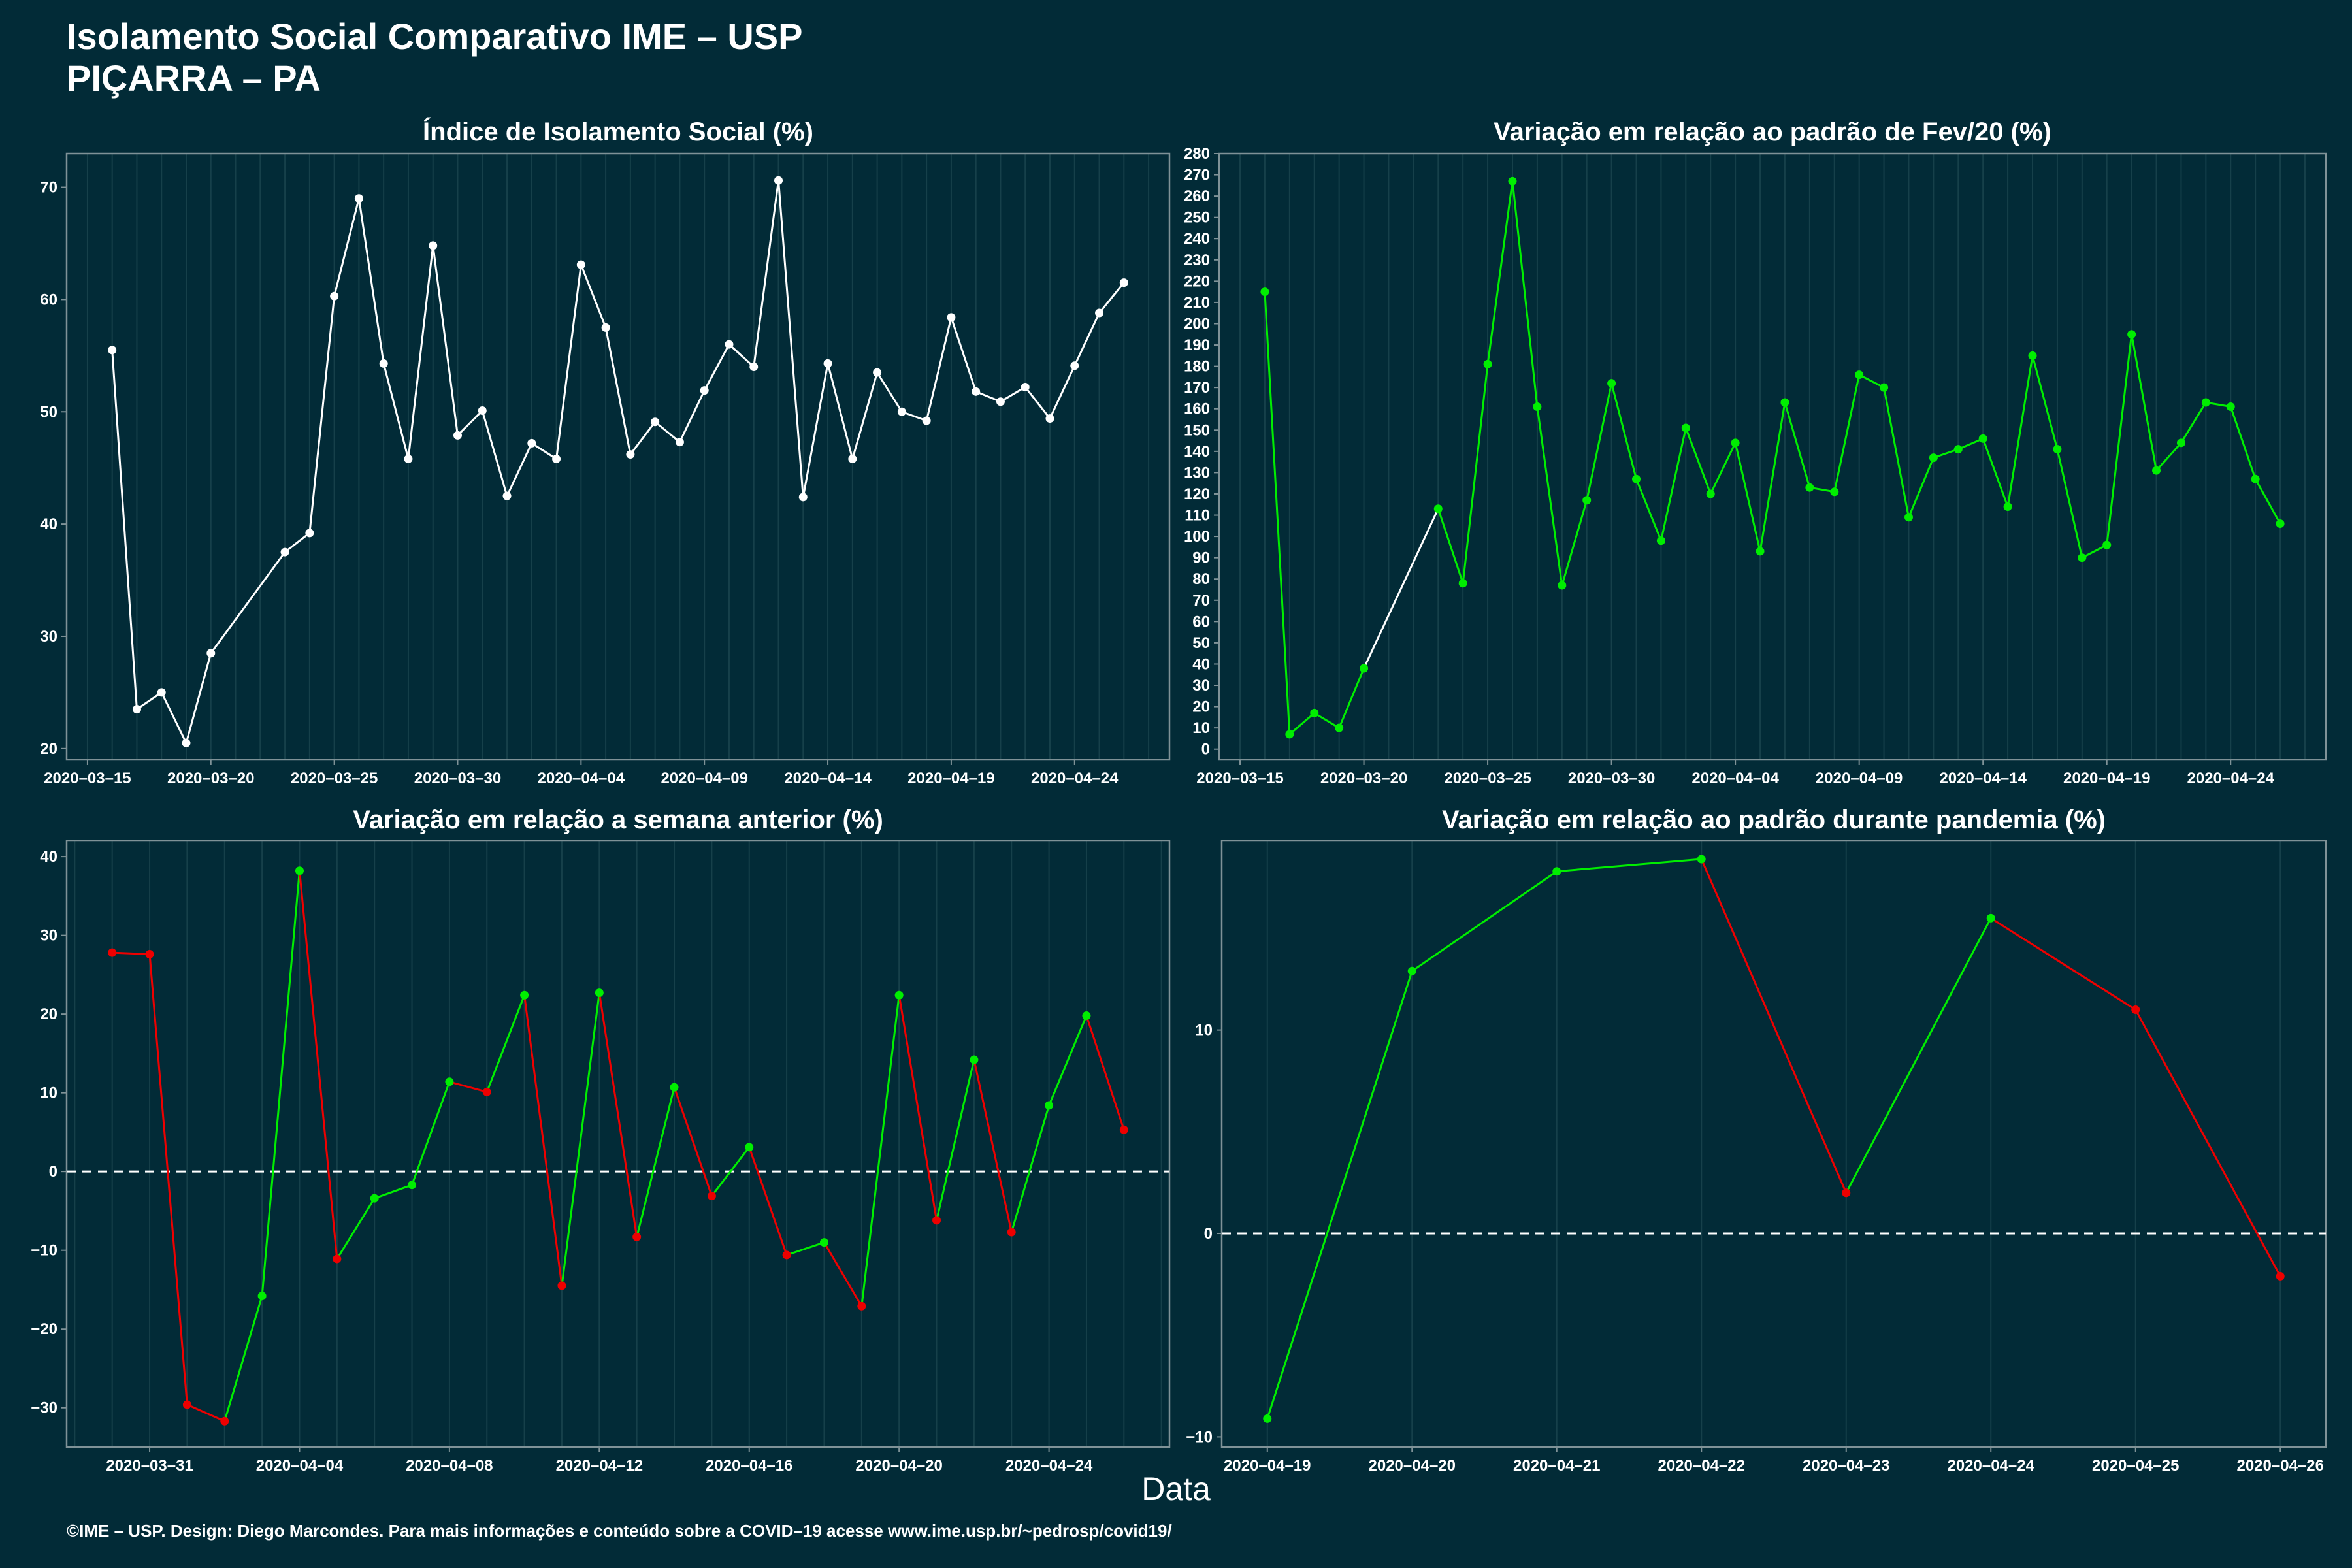 Image resolution: width=2352 pixels, height=1568 pixels. What do you see at coordinates (1556, 1466) in the screenshot?
I see `x-tick-label: 2020–04–21` at bounding box center [1556, 1466].